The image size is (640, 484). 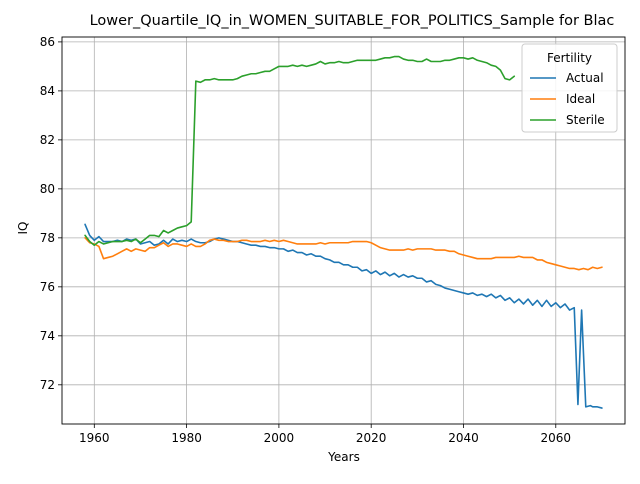 What do you see at coordinates (556, 438) in the screenshot?
I see `x-tick-label: 2060` at bounding box center [556, 438].